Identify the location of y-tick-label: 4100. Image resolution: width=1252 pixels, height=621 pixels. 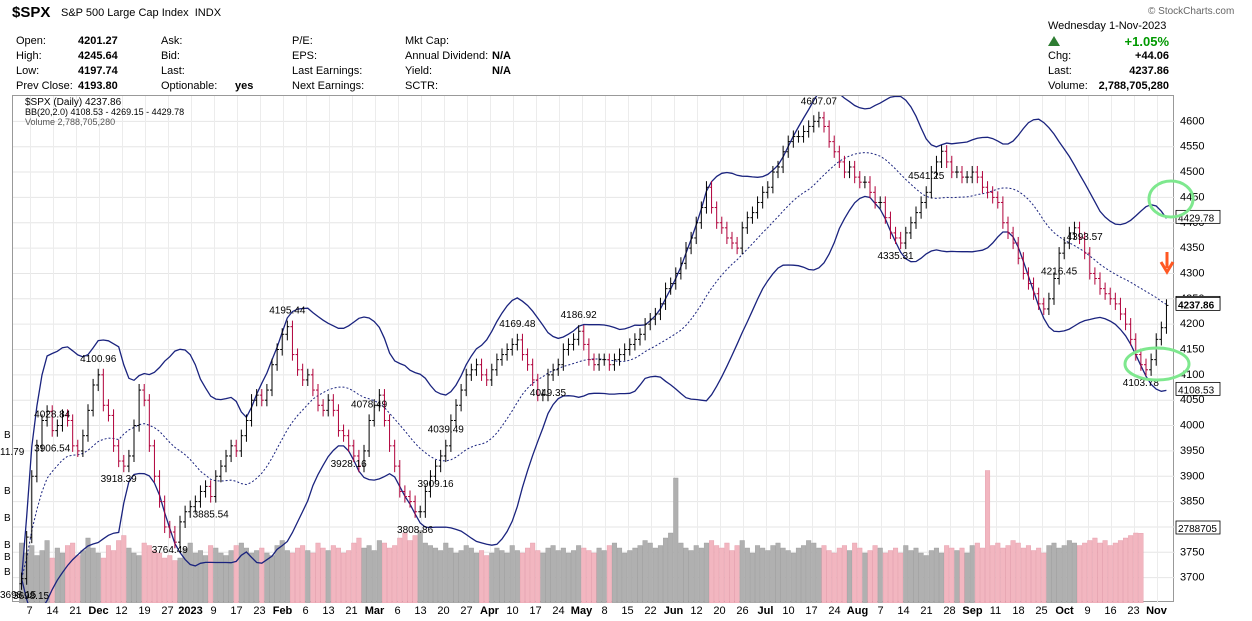
(1192, 375).